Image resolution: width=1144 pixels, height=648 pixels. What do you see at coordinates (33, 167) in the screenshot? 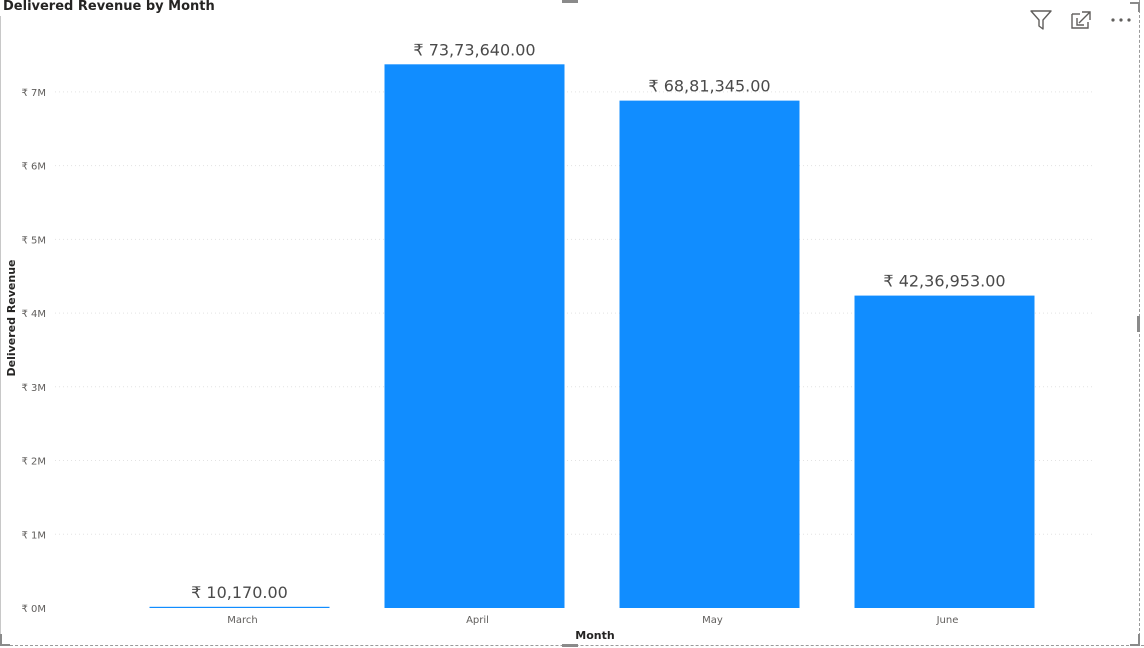
I see `y-tick-label: ₹ 6M` at bounding box center [33, 167].